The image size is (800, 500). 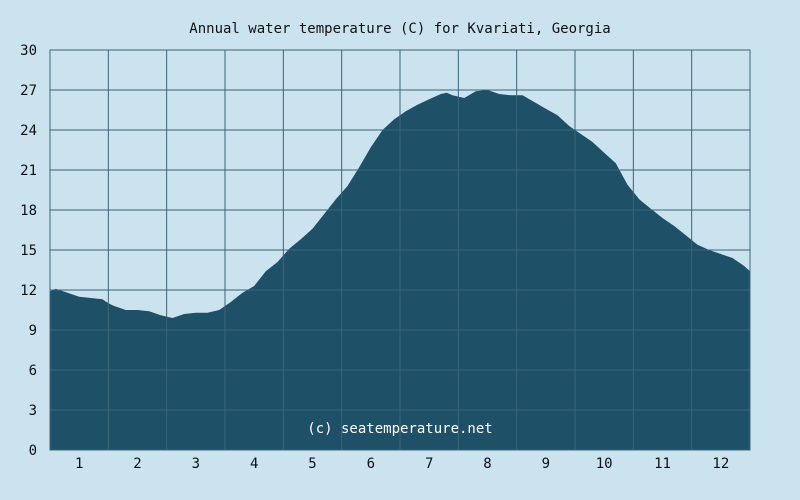 I want to click on y-tick-label: 9, so click(x=33, y=331).